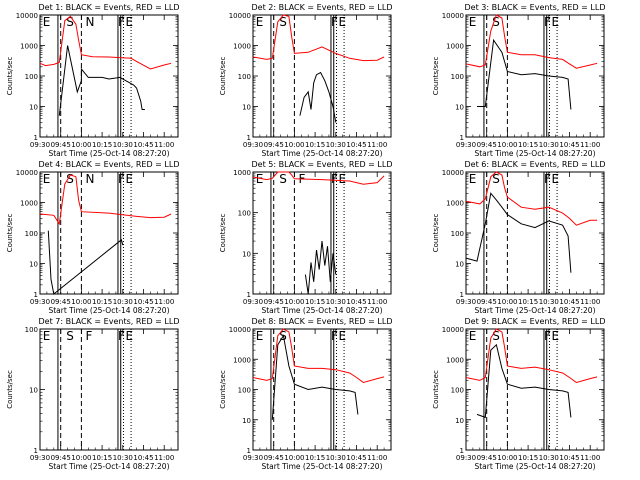 The image size is (640, 480). What do you see at coordinates (109, 164) in the screenshot?
I see `panel-title: Det 4: BLACK = Events, RED = LLD` at bounding box center [109, 164].